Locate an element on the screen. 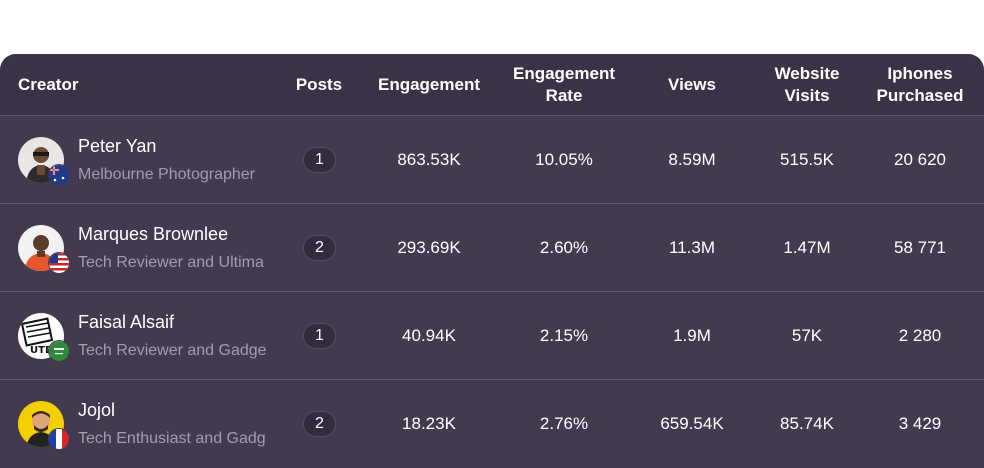 The height and width of the screenshot is (468, 984). engagement-value: 863.53K is located at coordinates (429, 159).